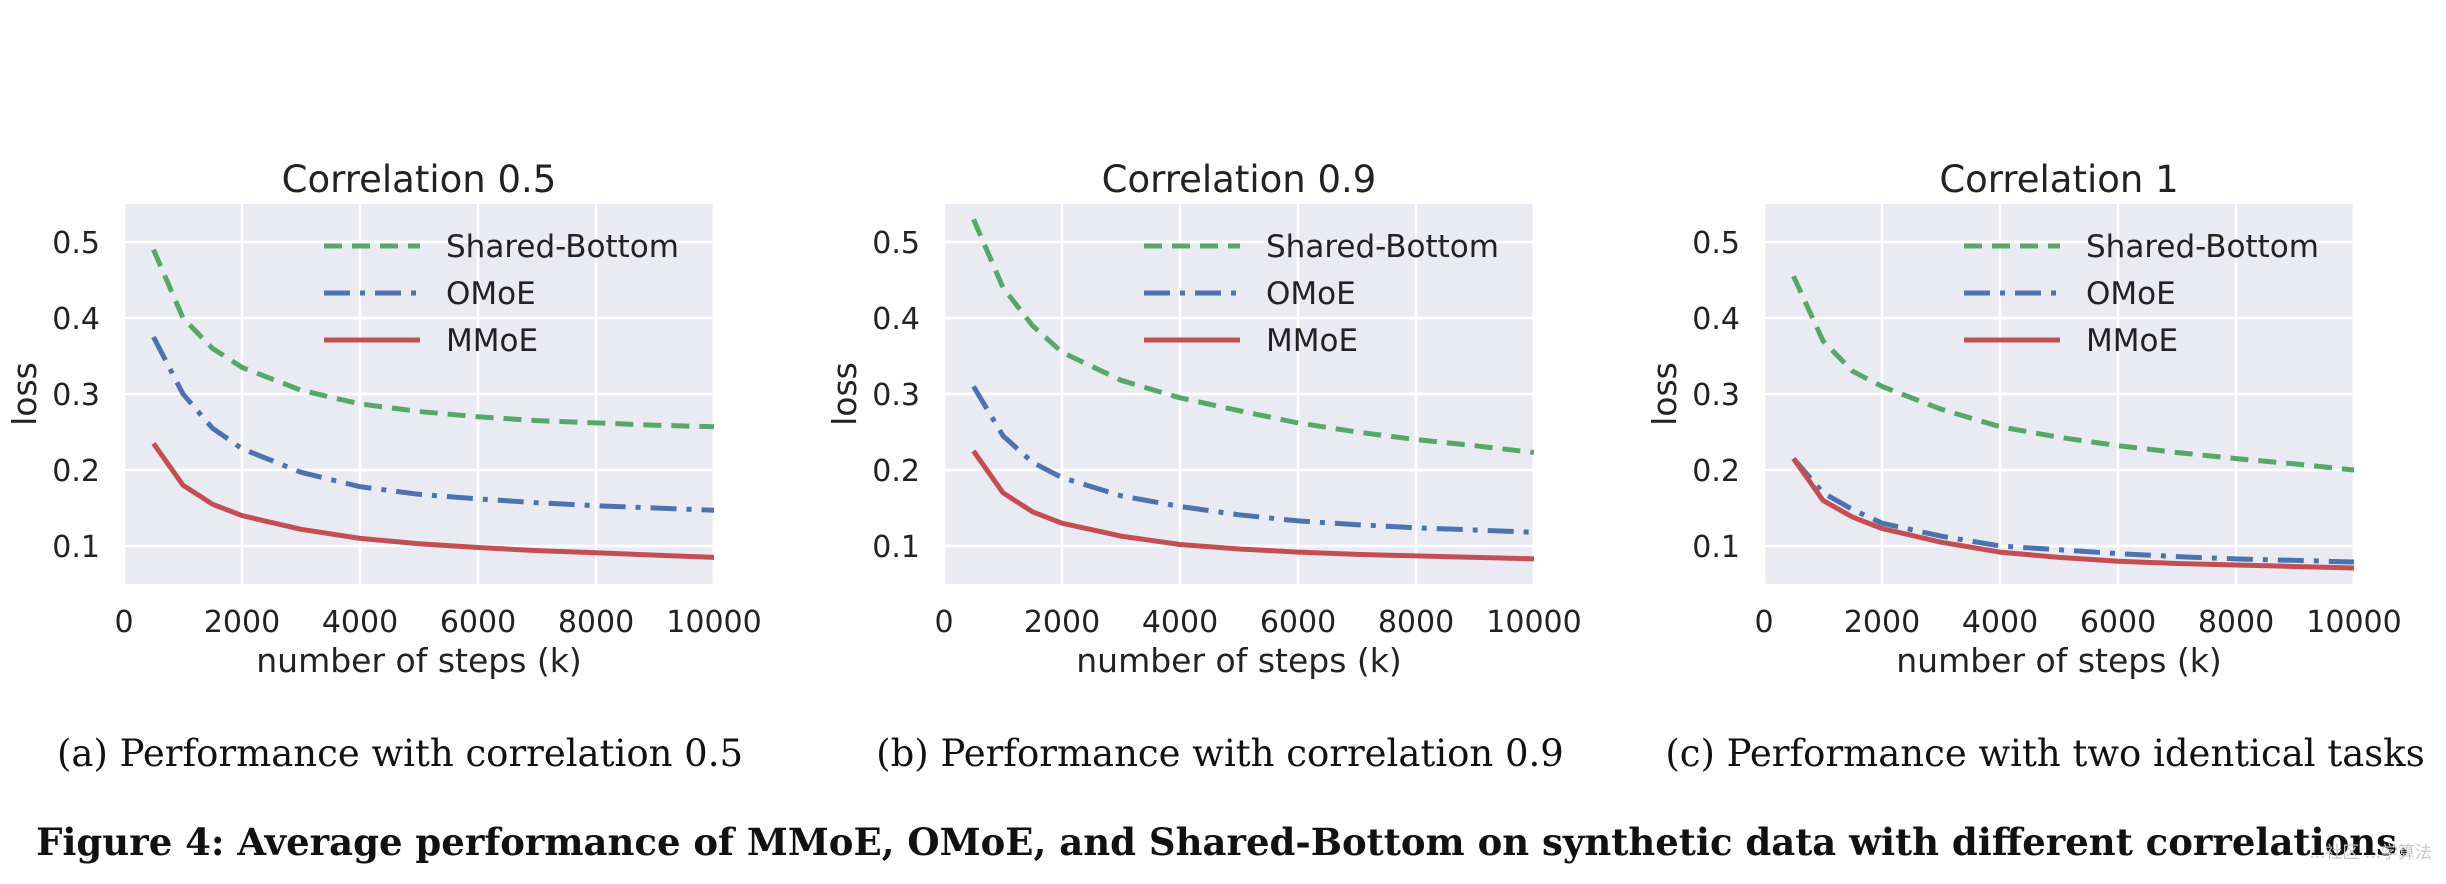  What do you see at coordinates (400, 753) in the screenshot?
I see `sub-caption: (a) Performance with correlation 0.5` at bounding box center [400, 753].